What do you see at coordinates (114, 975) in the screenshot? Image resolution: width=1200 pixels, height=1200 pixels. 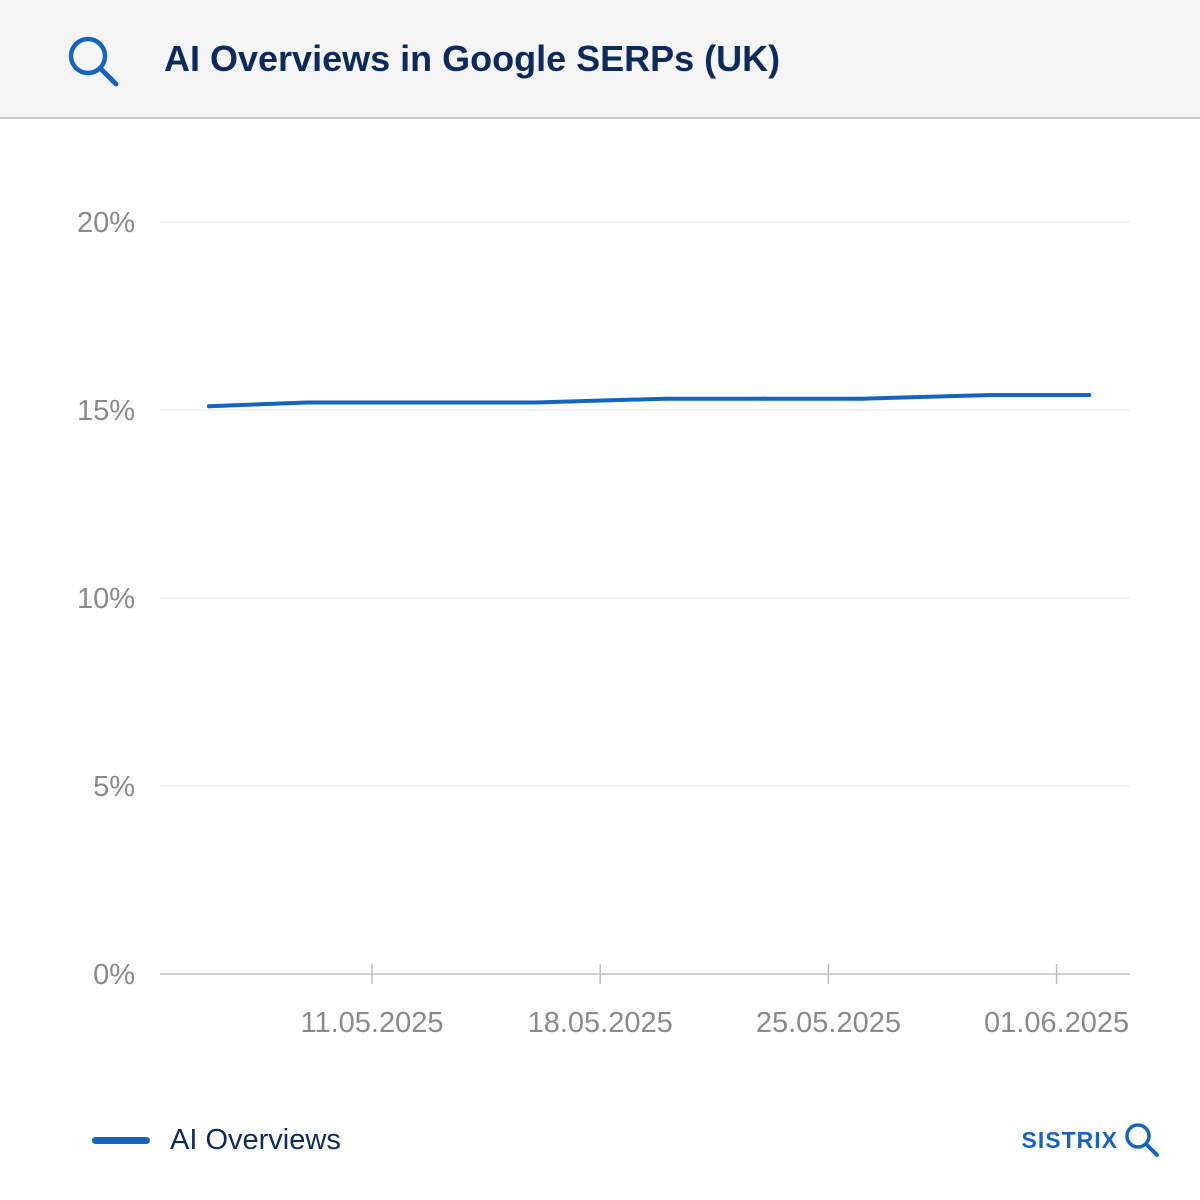 I see `y-tick-label: 0%` at bounding box center [114, 975].